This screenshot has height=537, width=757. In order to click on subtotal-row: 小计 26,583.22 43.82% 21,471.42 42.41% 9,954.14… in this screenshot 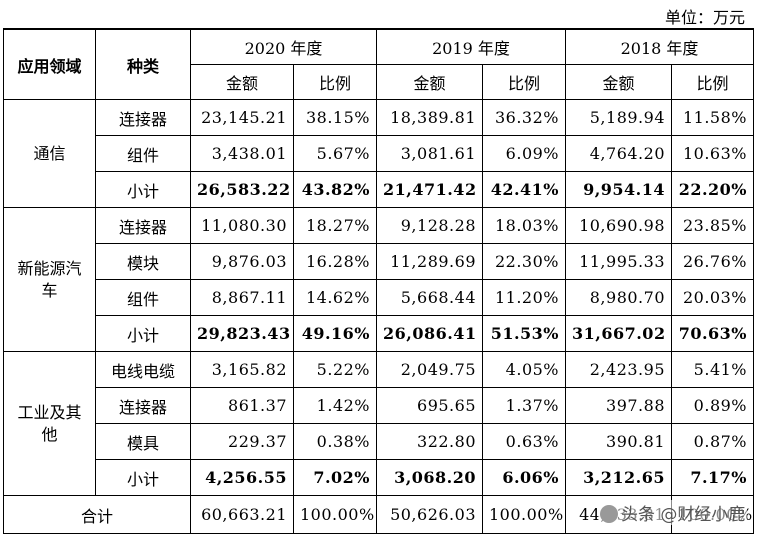, I will do `click(379, 189)`.